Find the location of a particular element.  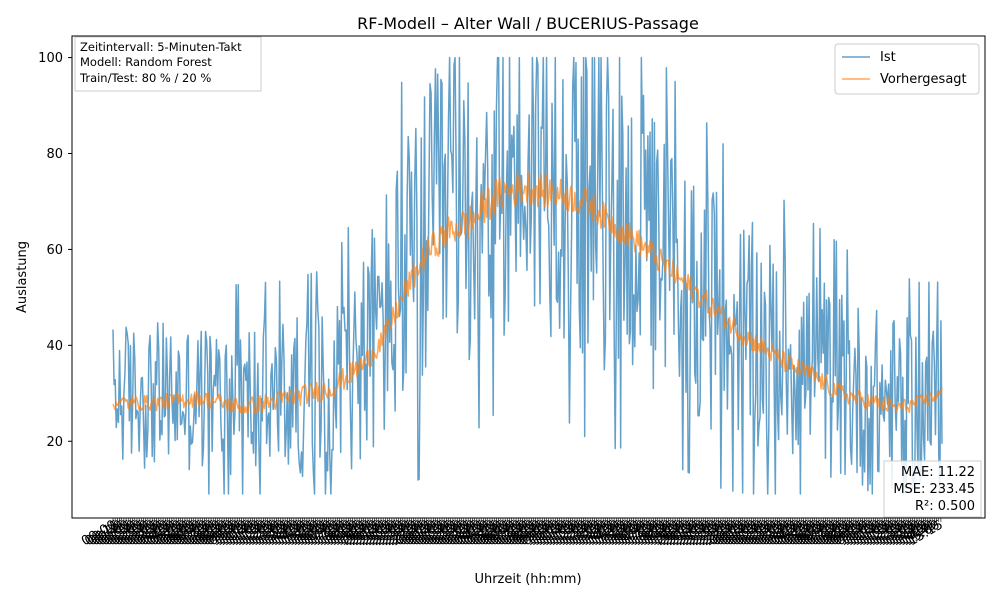

x-ticks is located at coordinates (527, 520).